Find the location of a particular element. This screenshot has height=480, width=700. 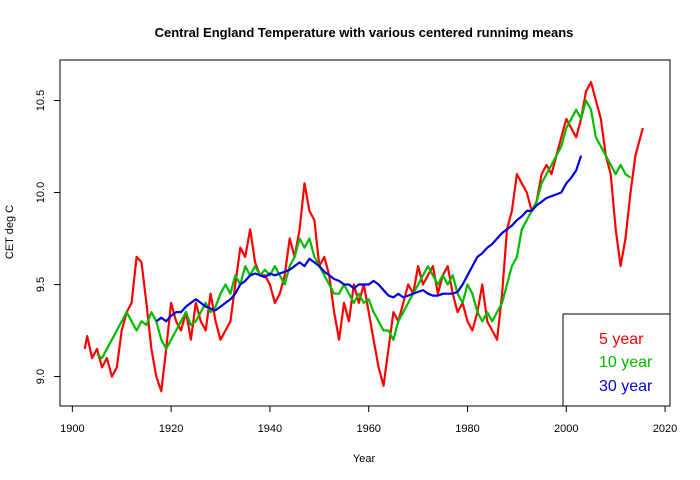

legend: 5 year 10 year 30 year is located at coordinates (616, 360).